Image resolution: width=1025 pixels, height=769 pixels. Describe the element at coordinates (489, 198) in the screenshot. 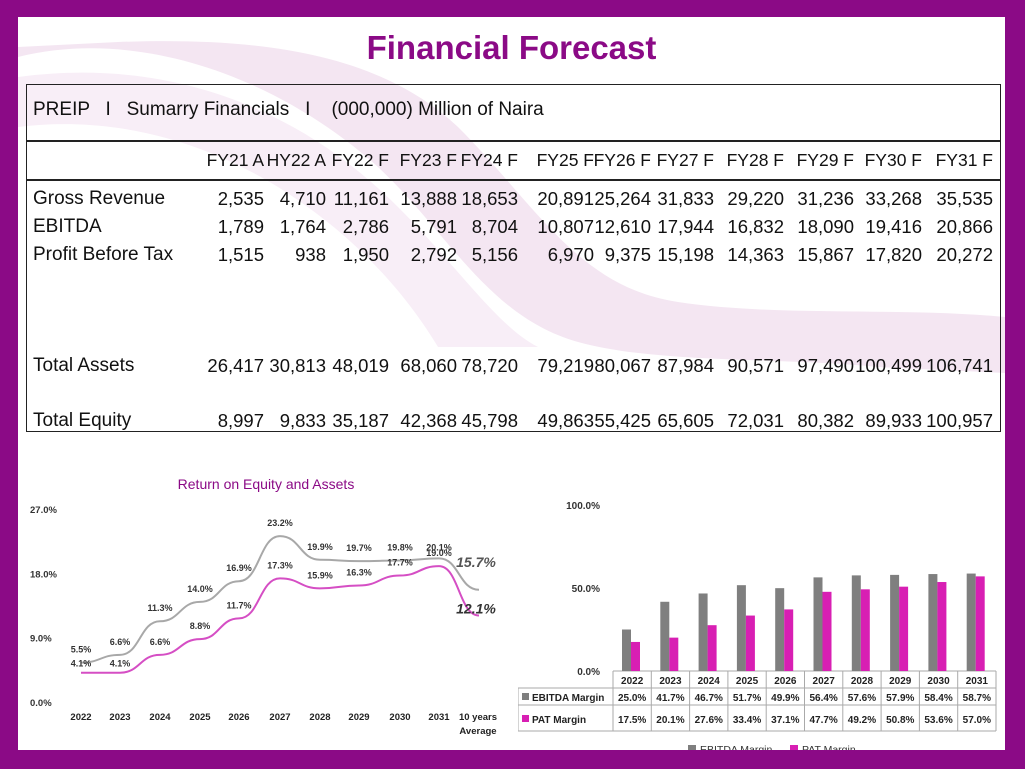

I see `table-cell: 18,653` at that location.